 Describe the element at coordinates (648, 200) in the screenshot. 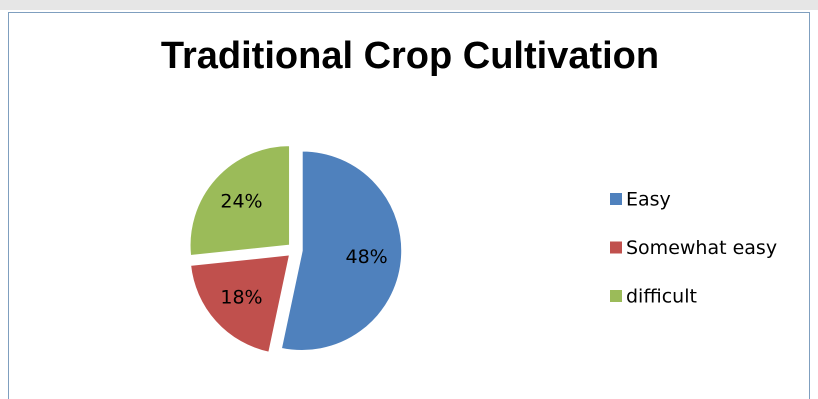

I see `legend-label: Easy` at that location.